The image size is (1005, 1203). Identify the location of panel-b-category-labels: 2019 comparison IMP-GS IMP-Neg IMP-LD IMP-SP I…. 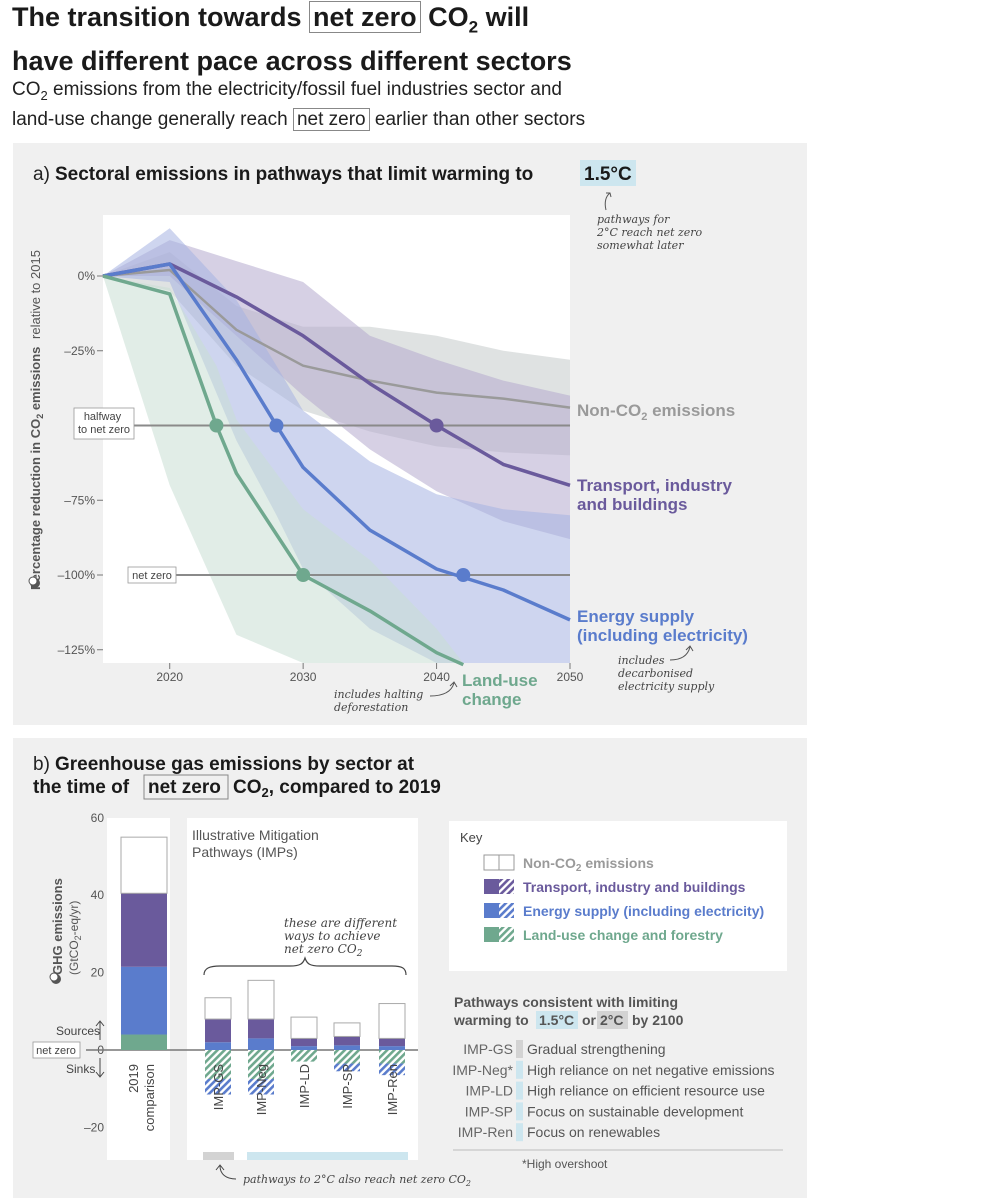
(263, 1098).